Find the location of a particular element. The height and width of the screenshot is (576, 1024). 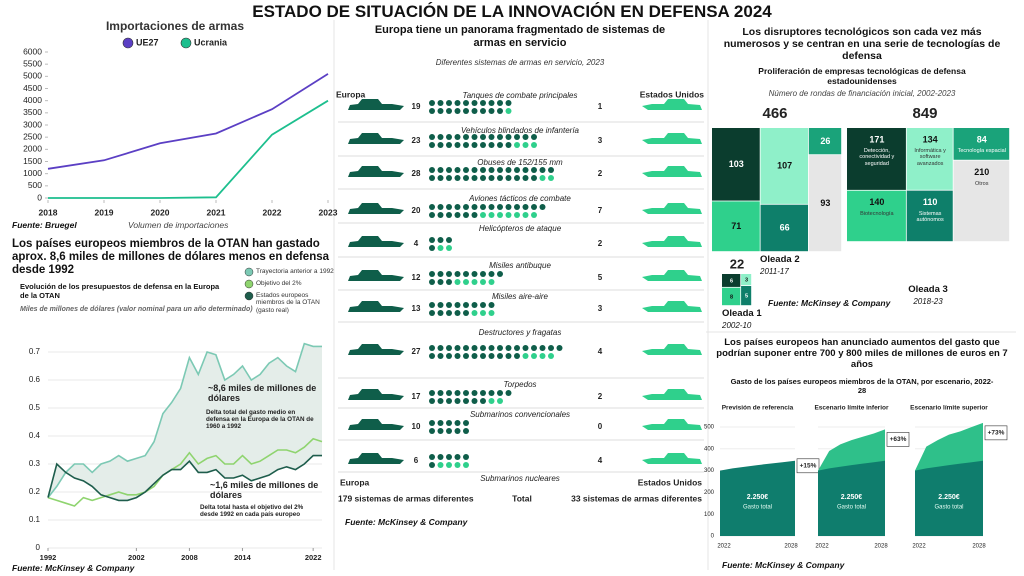

category-label: Misiles aire-aire is located at coordinates (520, 296).